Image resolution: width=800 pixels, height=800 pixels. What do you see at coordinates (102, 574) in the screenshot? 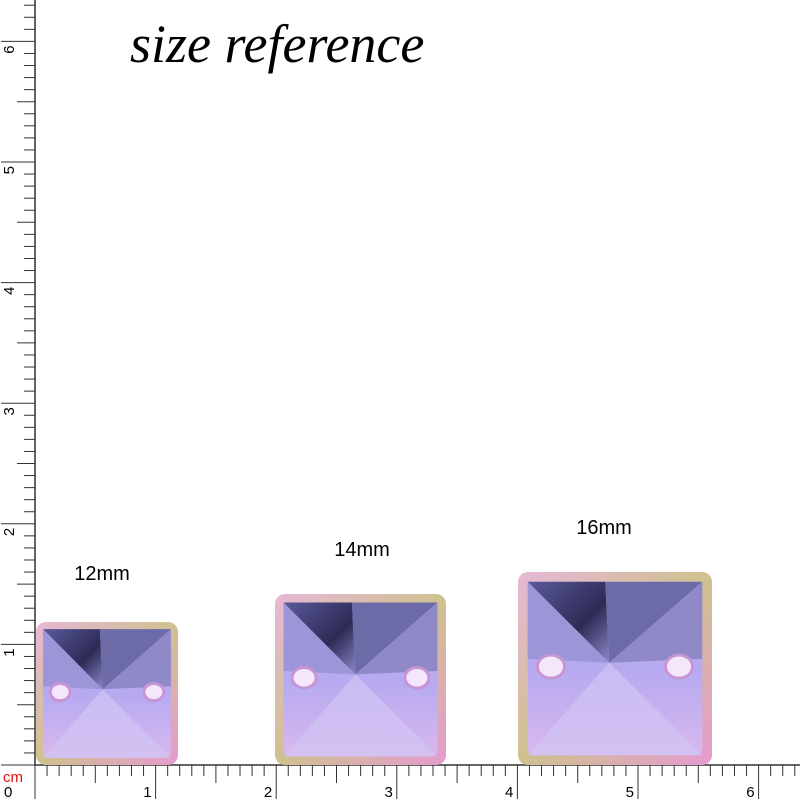
I see `size-label: 12mm` at bounding box center [102, 574].